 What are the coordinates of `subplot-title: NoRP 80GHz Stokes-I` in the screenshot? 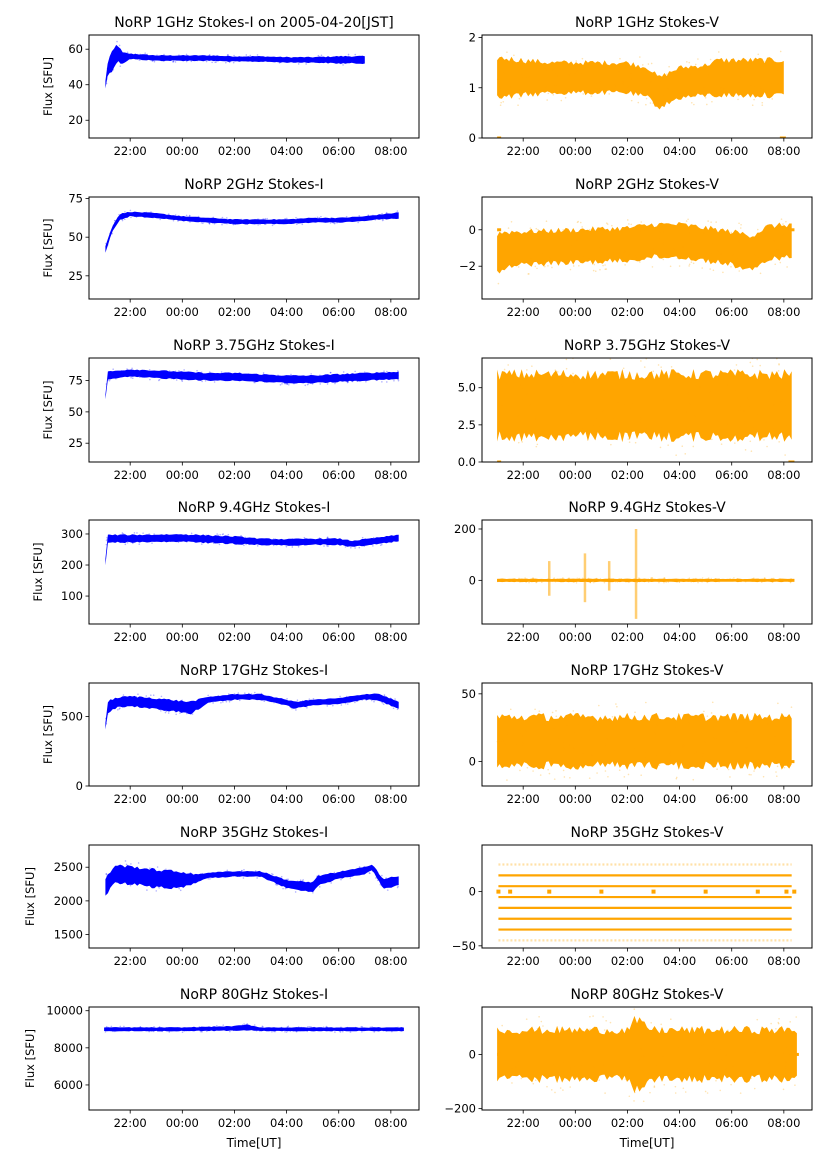 It's located at (254, 995).